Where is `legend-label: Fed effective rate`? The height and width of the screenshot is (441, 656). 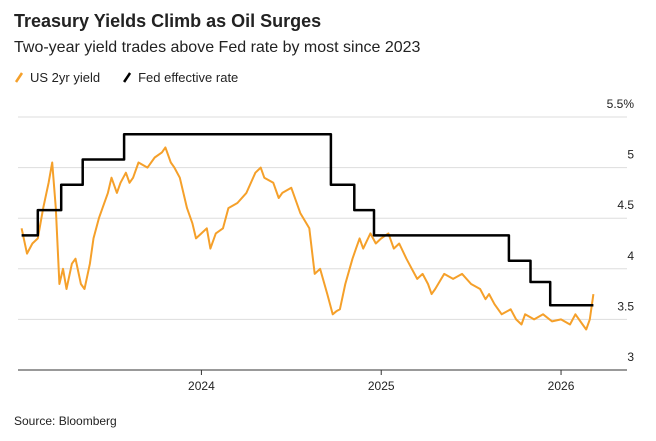
legend-label: Fed effective rate is located at coordinates (188, 77).